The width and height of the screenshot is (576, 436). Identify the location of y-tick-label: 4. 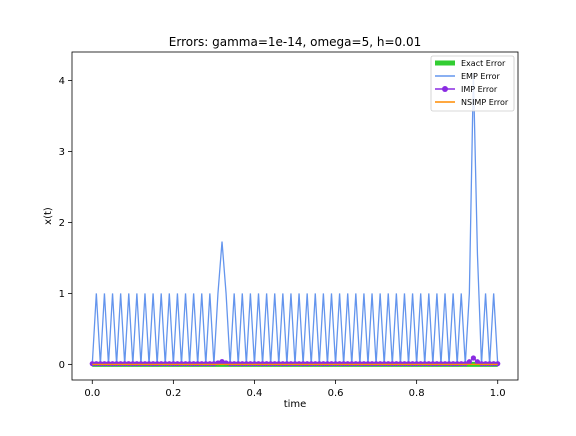
(62, 81).